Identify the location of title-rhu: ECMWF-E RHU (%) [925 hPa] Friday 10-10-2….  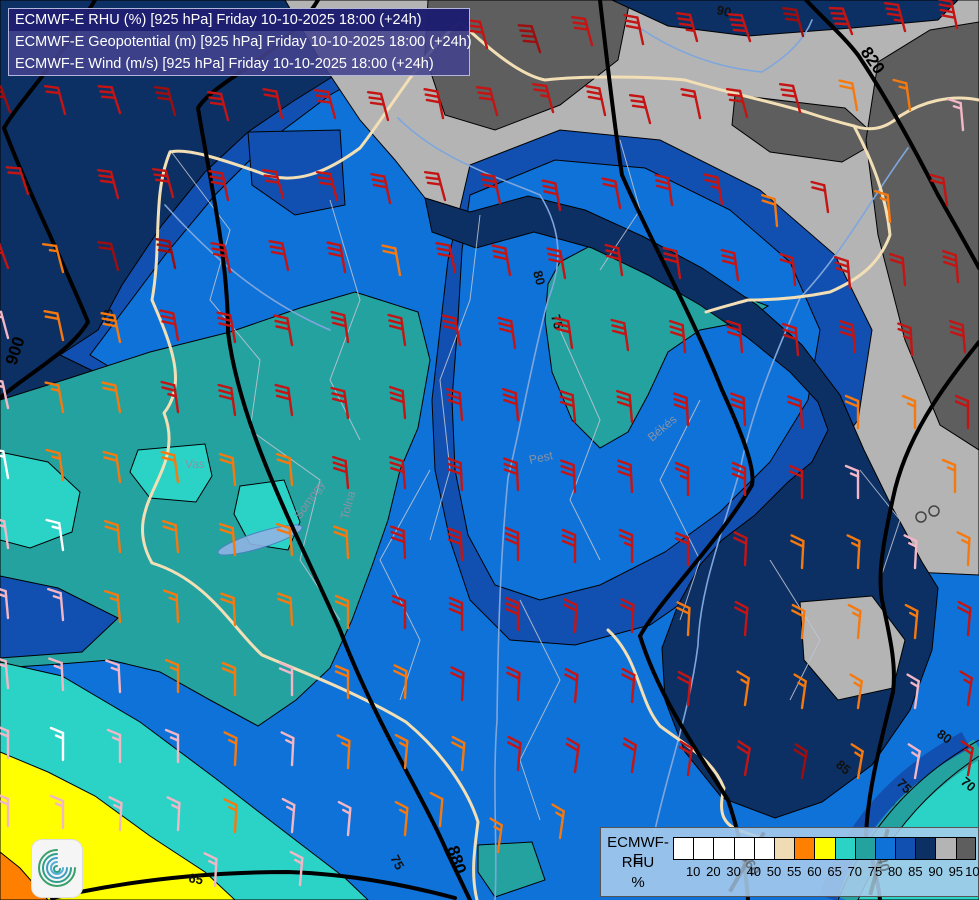
(239, 20).